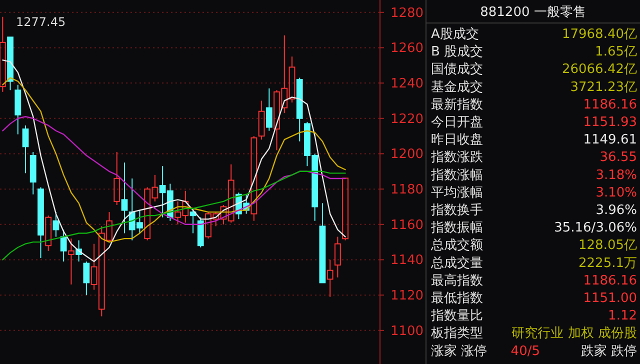 This screenshot has height=364, width=640. I want to click on text: 3.96%, so click(616, 210).